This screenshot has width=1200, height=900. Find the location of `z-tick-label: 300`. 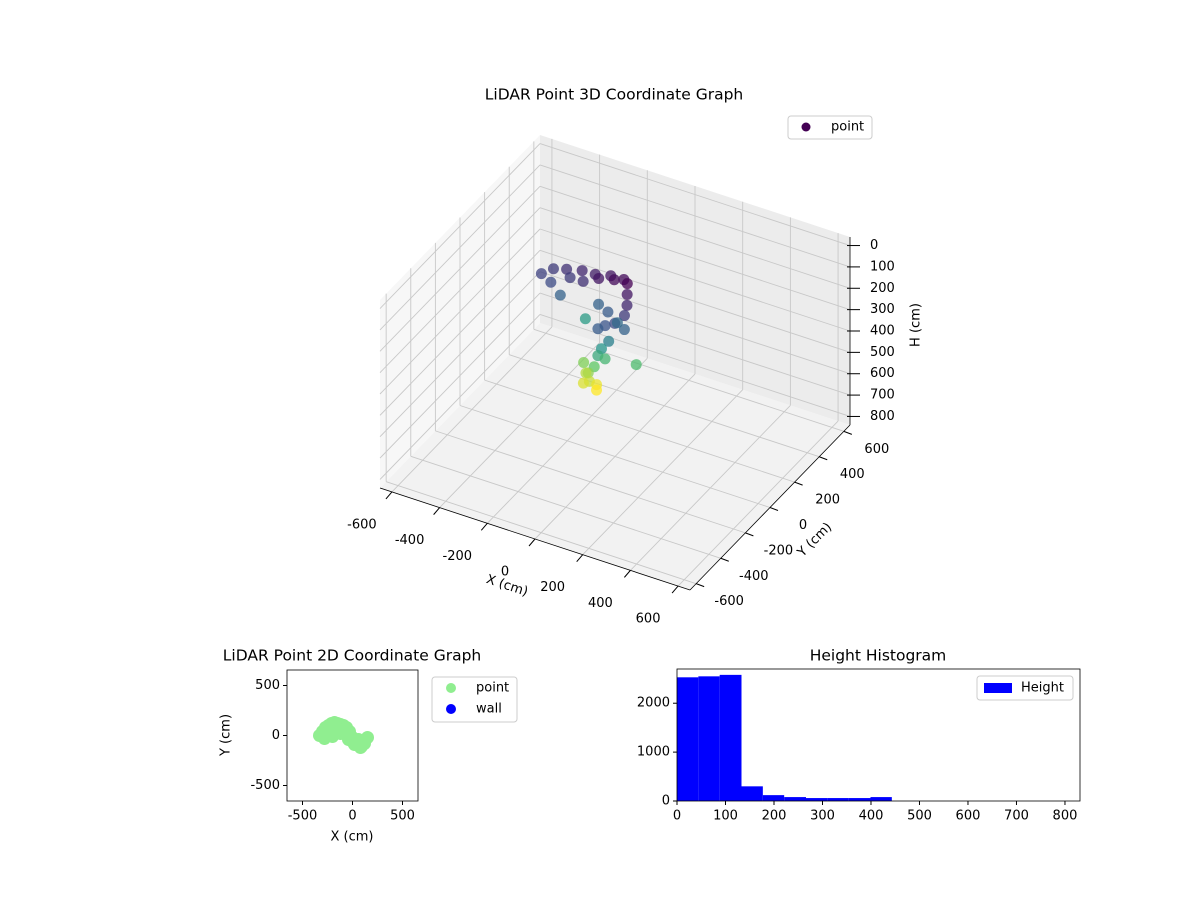

z-tick-label: 300 is located at coordinates (882, 309).